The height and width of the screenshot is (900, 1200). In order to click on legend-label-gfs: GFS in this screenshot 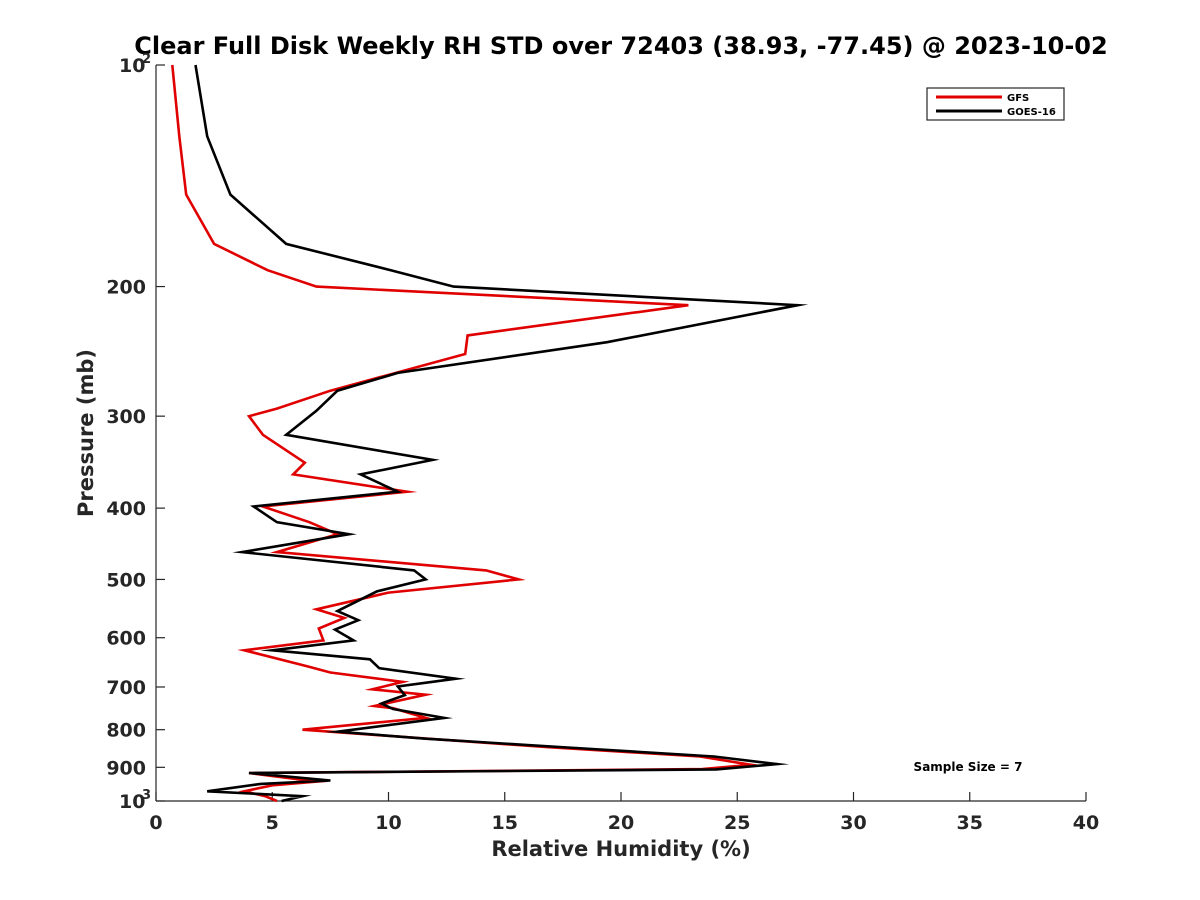, I will do `click(1018, 98)`.